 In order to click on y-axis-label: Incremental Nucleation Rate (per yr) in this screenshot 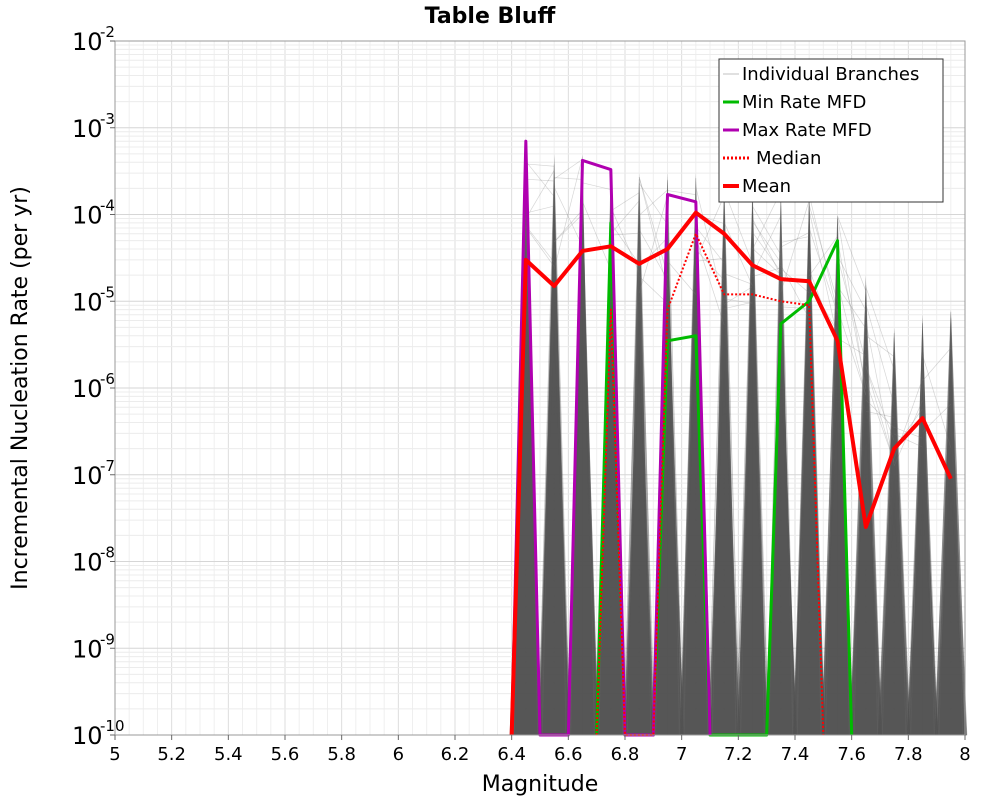, I will do `click(20, 388)`.